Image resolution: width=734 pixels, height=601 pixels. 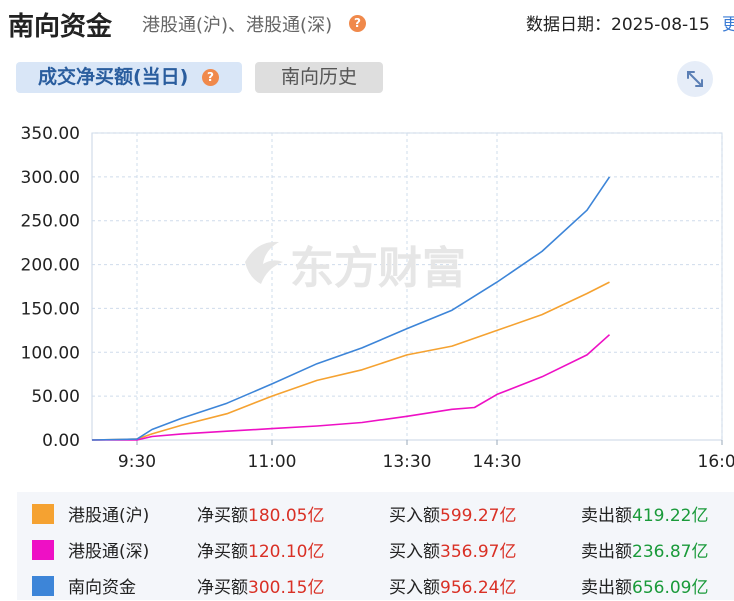 I want to click on legend-row: 南向资金 净买额300.15亿 买入额956.24亿 卖出额656.09亿, so click(x=375, y=583).